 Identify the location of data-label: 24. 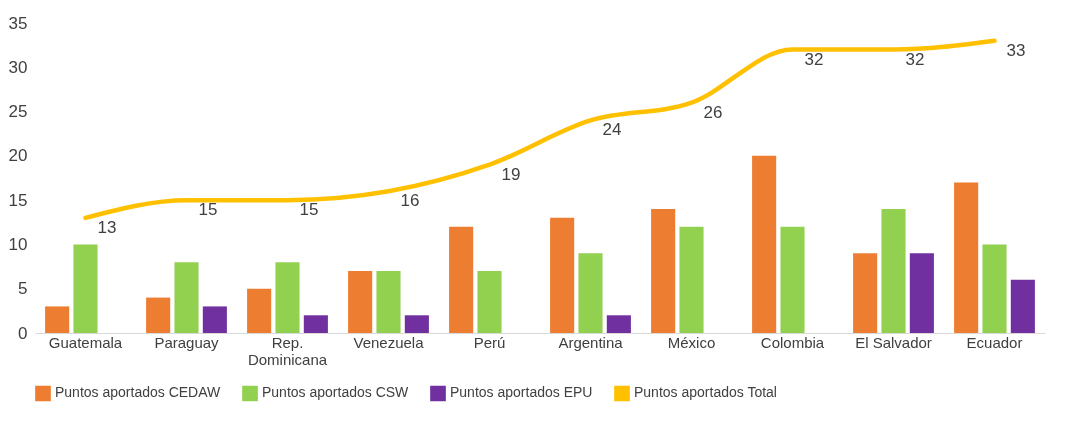
(612, 130).